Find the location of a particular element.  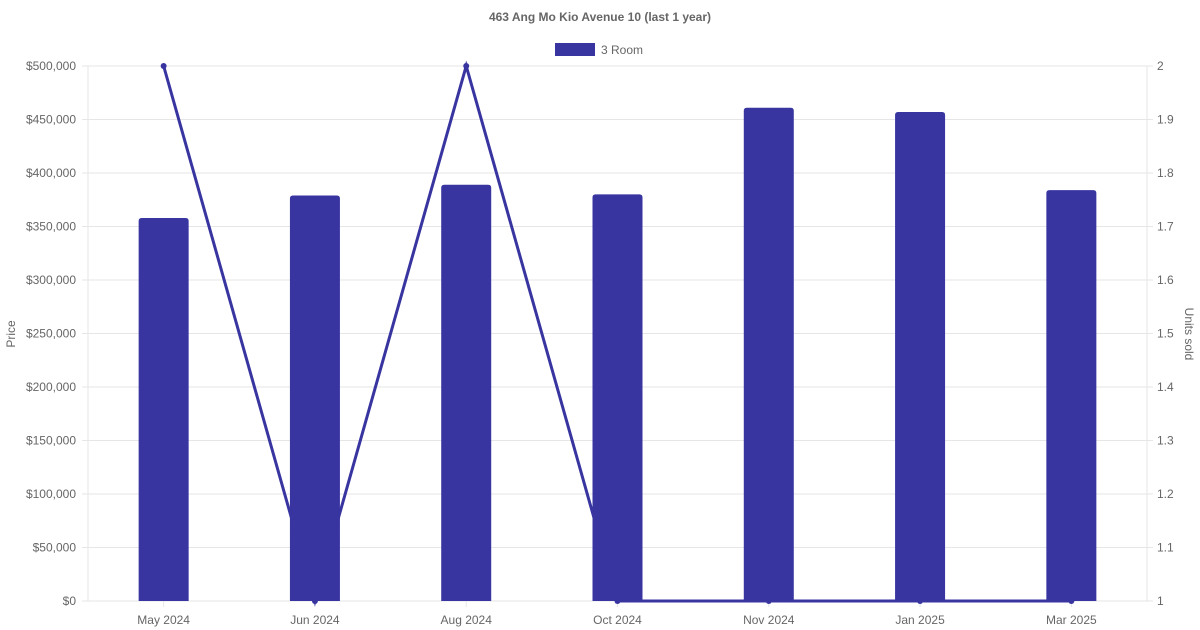

y-left-tick-label: $350,000 is located at coordinates (51, 227).